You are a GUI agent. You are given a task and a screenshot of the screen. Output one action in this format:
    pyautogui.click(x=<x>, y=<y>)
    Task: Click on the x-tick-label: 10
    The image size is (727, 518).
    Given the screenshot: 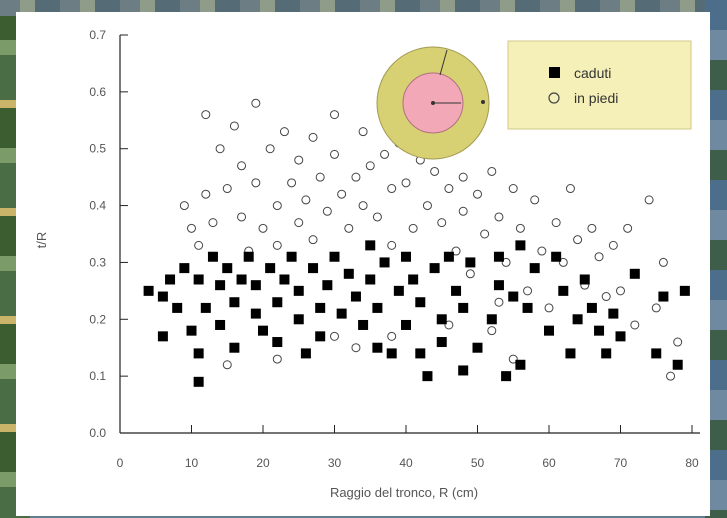 What is the action you would take?
    pyautogui.click(x=192, y=463)
    